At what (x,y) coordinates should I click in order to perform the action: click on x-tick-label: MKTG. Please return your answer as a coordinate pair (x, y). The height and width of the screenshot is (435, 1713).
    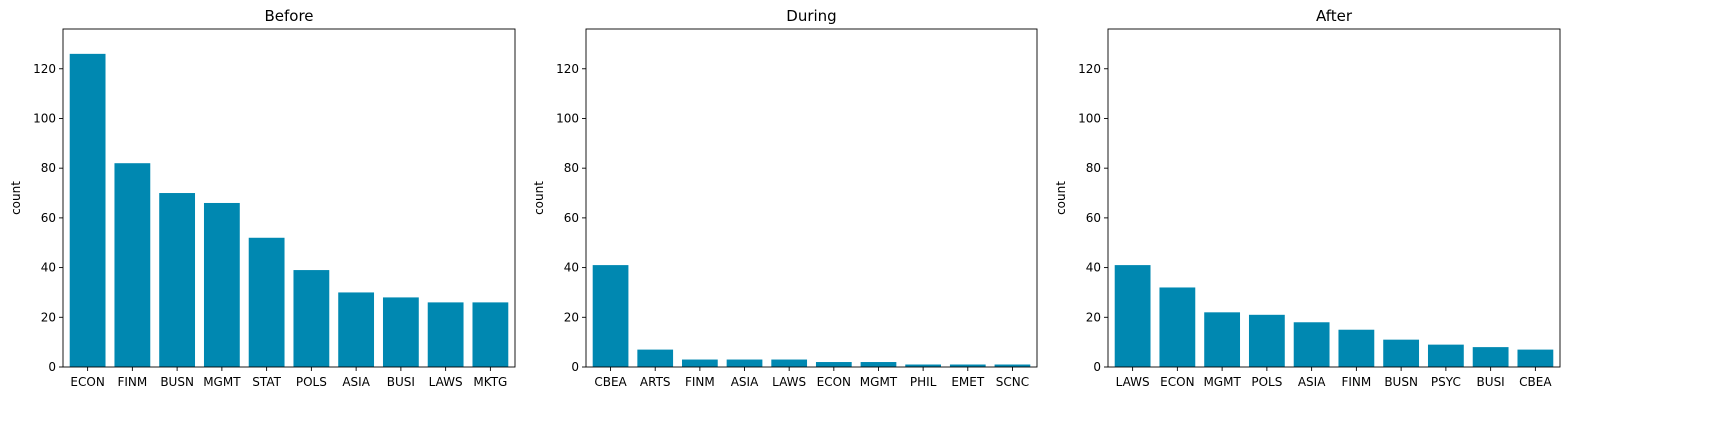
    Looking at the image, I should click on (490, 382).